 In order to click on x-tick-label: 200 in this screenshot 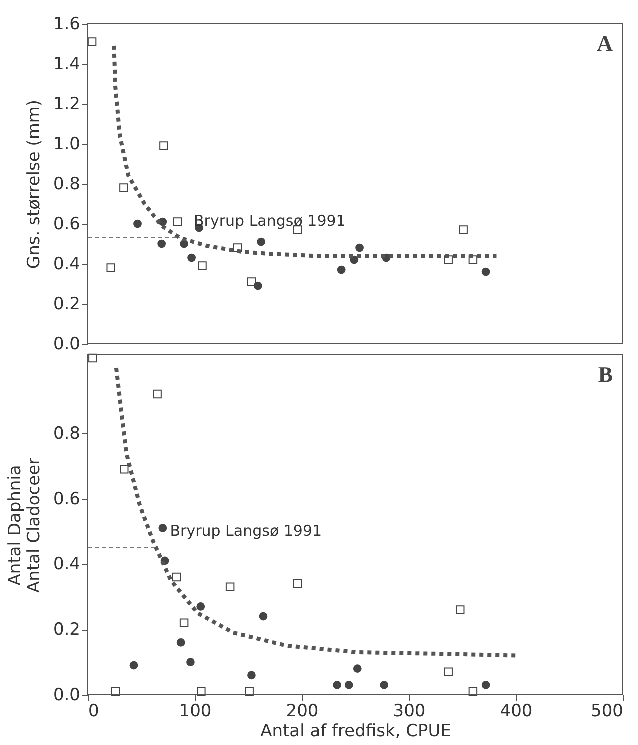, I will do `click(302, 712)`.